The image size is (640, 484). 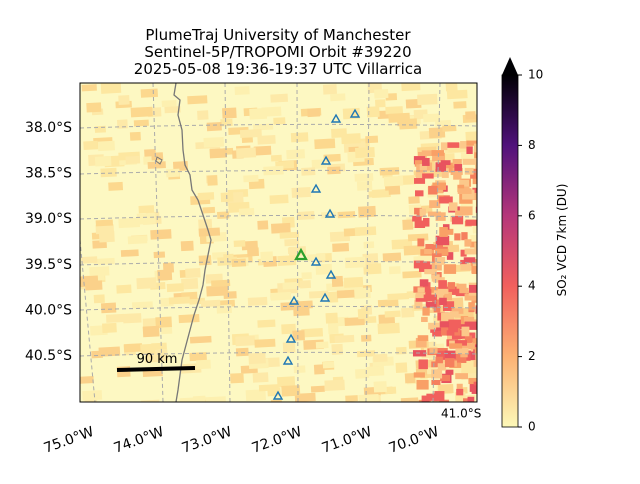 What do you see at coordinates (48, 128) in the screenshot?
I see `lat-label: 38.0°S` at bounding box center [48, 128].